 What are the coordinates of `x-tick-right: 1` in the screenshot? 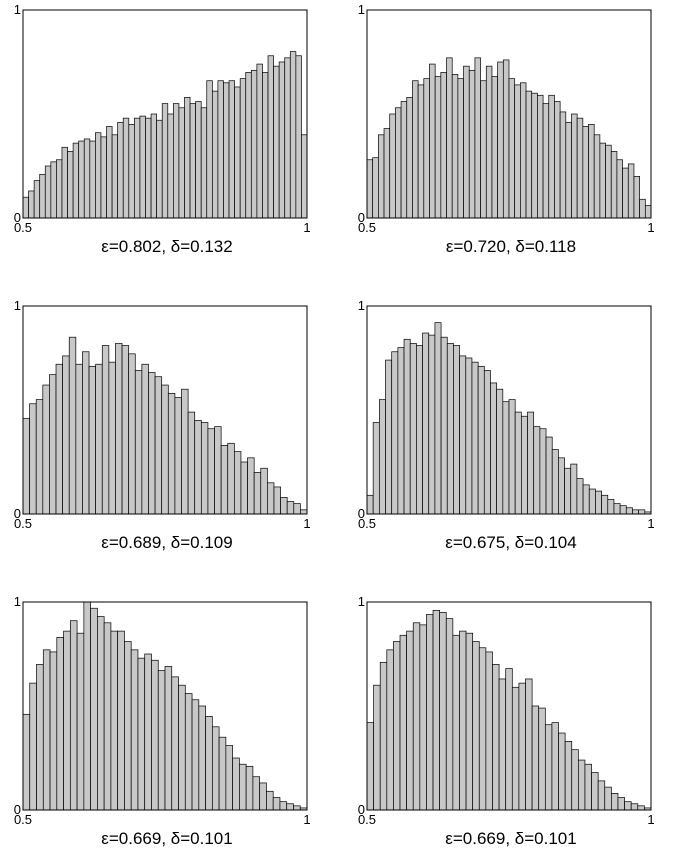 It's located at (306, 227).